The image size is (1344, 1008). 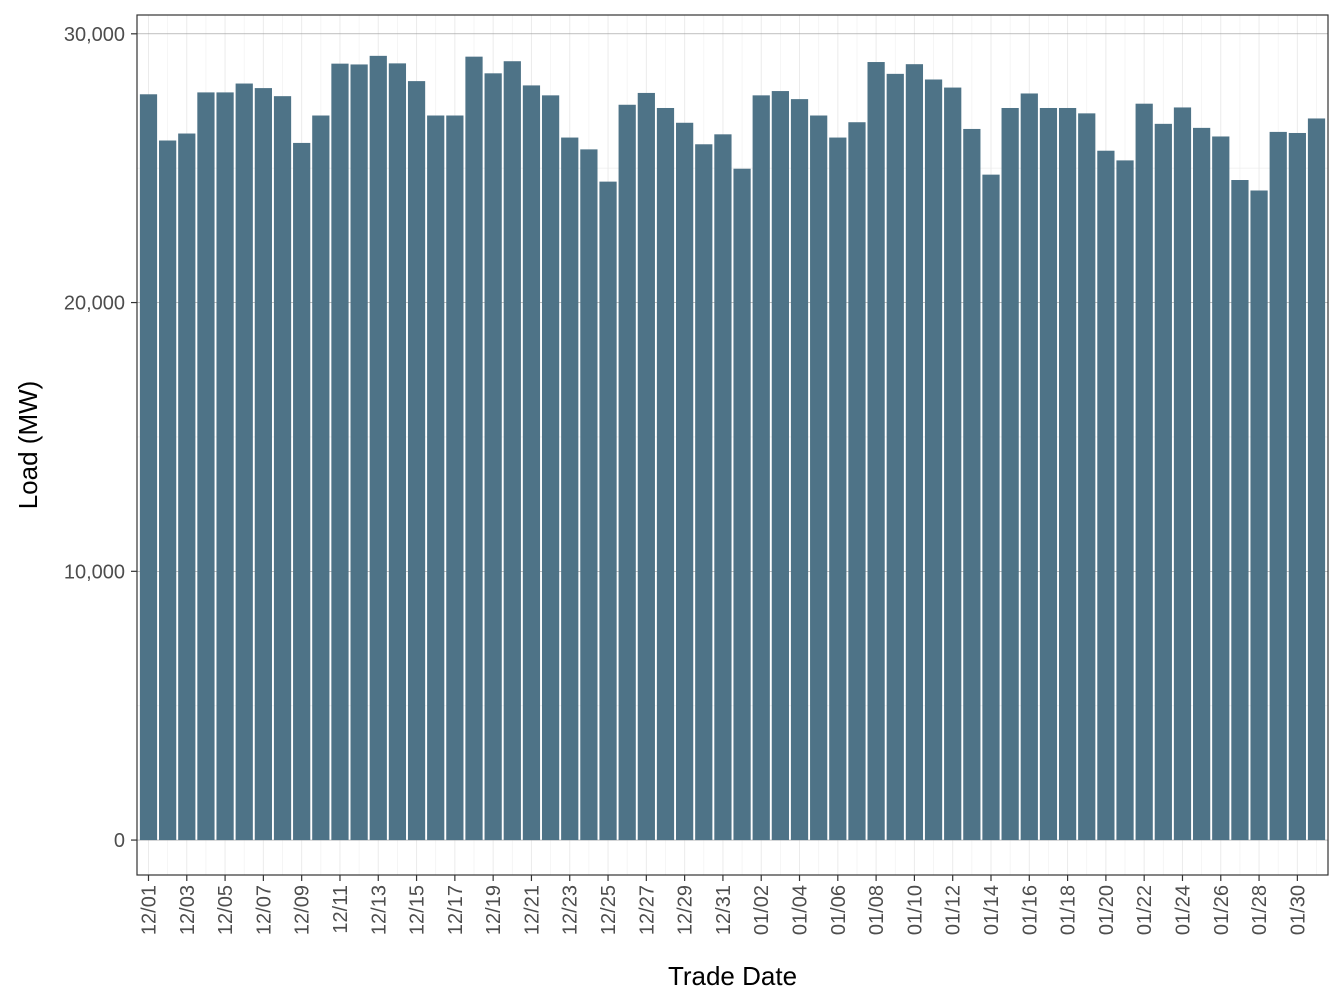 I want to click on y-tick-label: 0, so click(x=119, y=841).